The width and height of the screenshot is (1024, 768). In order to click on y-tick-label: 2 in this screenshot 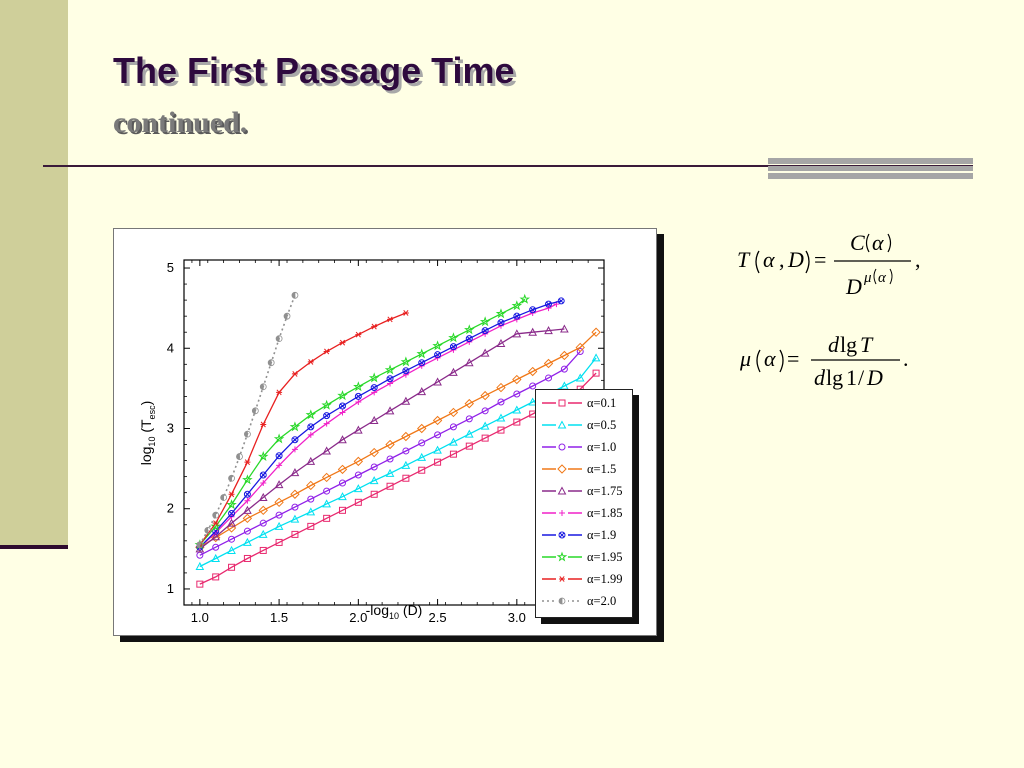, I will do `click(170, 508)`.